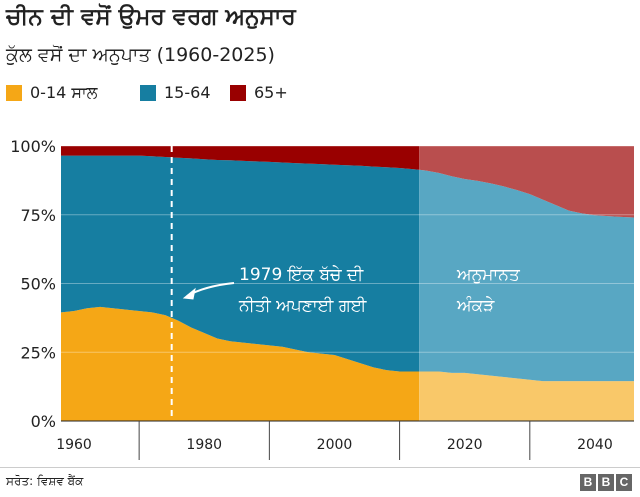 The height and width of the screenshot is (497, 640). Describe the element at coordinates (240, 363) in the screenshot. I see `area-0-14-historical` at that location.